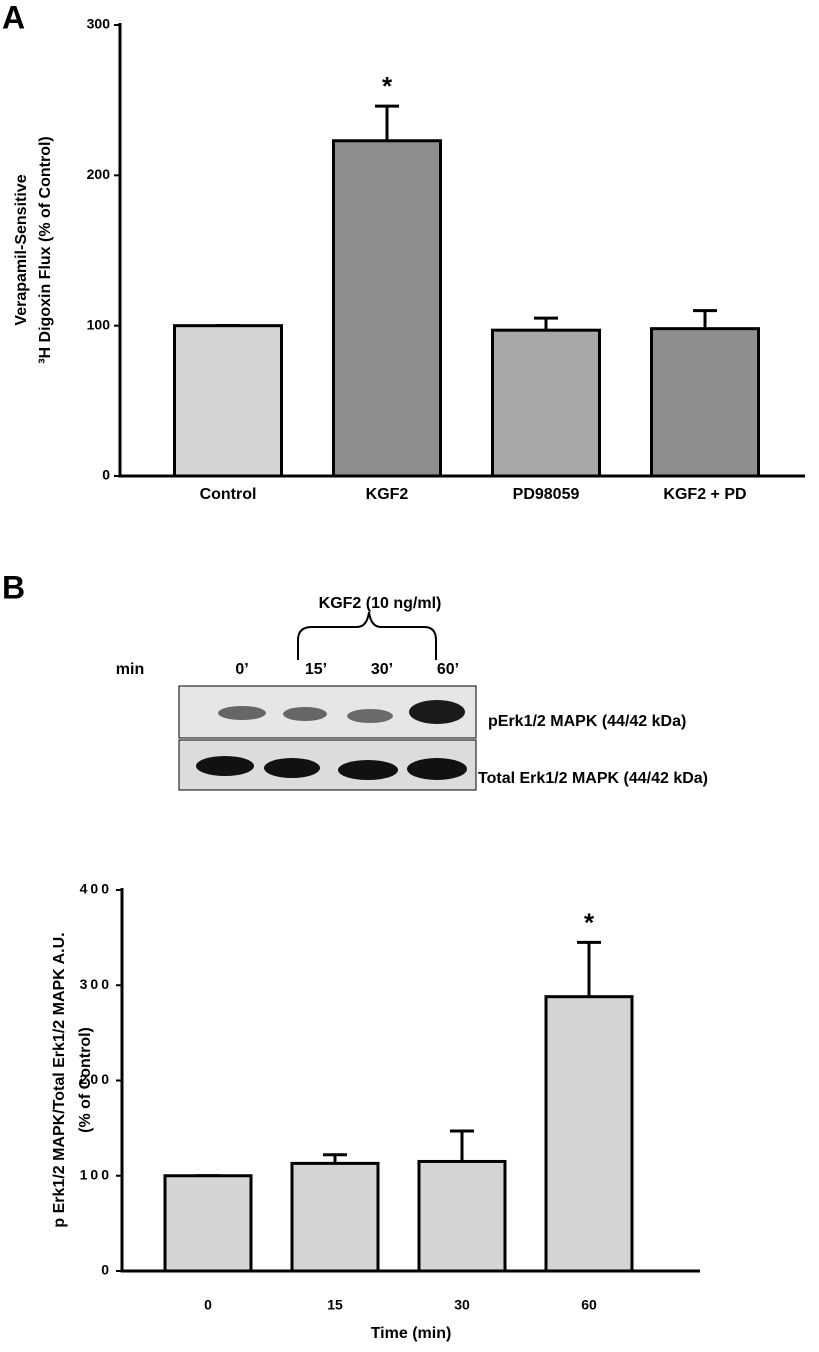 The image size is (819, 1352). Describe the element at coordinates (448, 669) in the screenshot. I see `lane-label: 60’` at that location.